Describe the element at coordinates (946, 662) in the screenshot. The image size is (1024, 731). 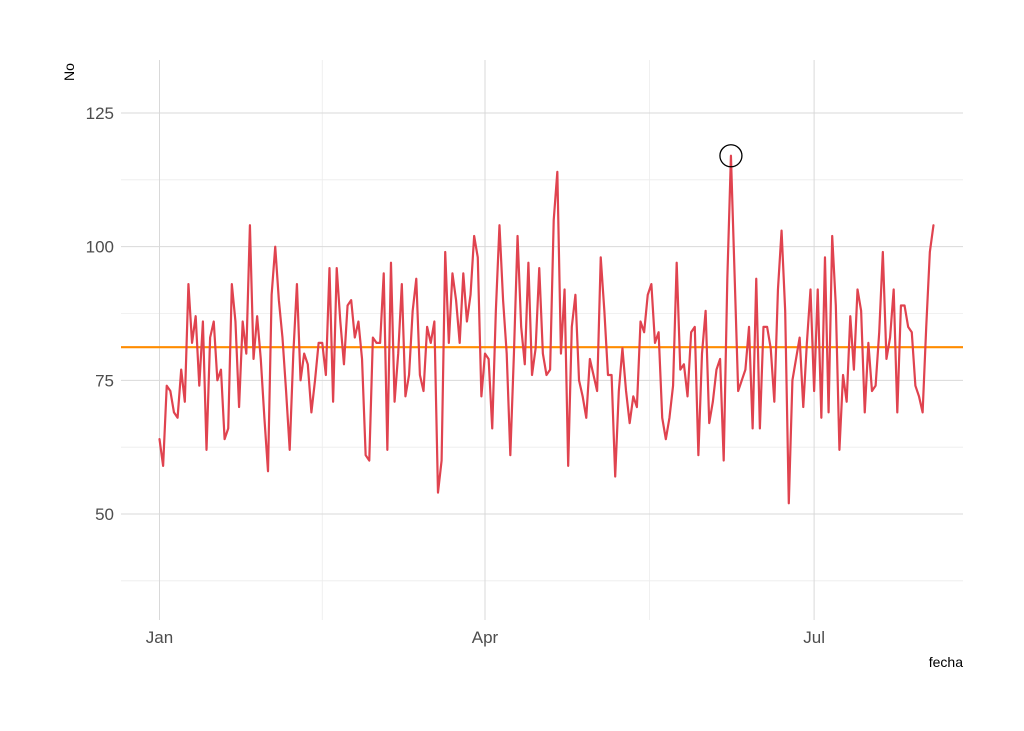
I see `x-axis-title: fecha` at that location.